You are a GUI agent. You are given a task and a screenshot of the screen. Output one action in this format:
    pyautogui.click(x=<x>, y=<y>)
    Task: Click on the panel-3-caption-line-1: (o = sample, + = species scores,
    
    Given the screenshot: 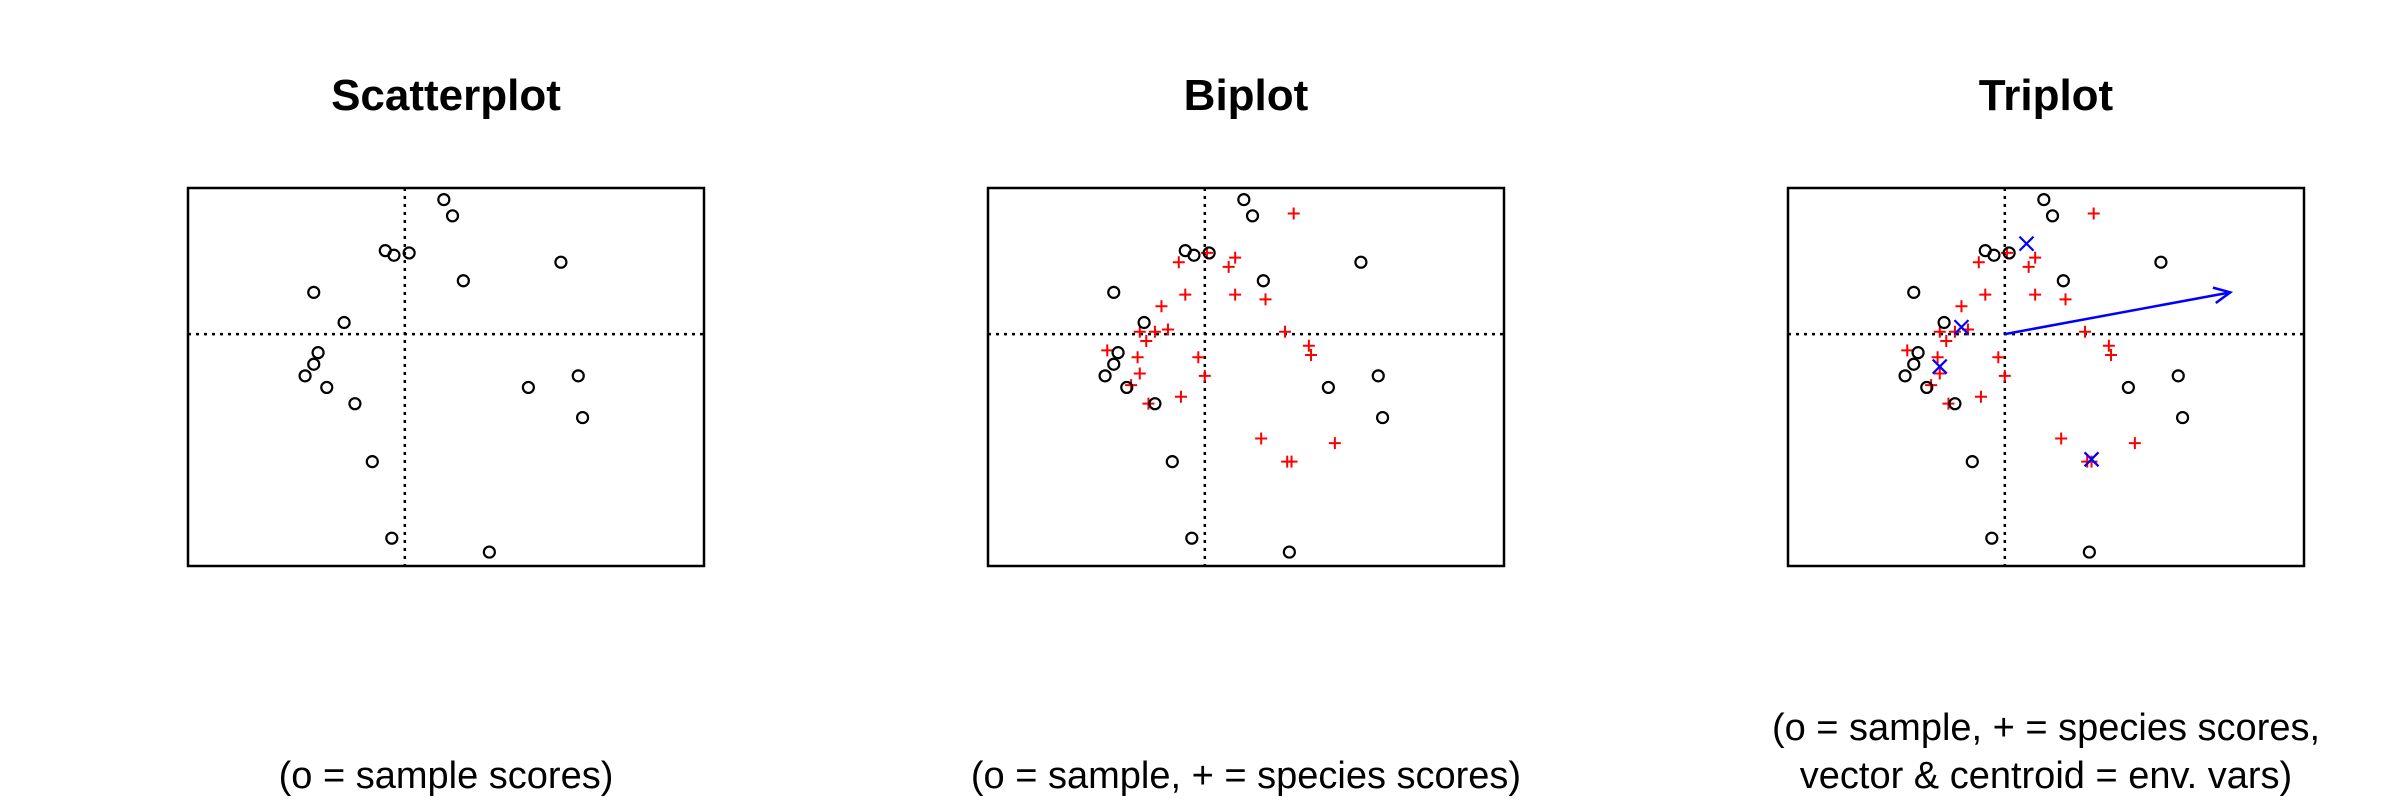 What is the action you would take?
    pyautogui.click(x=2046, y=728)
    